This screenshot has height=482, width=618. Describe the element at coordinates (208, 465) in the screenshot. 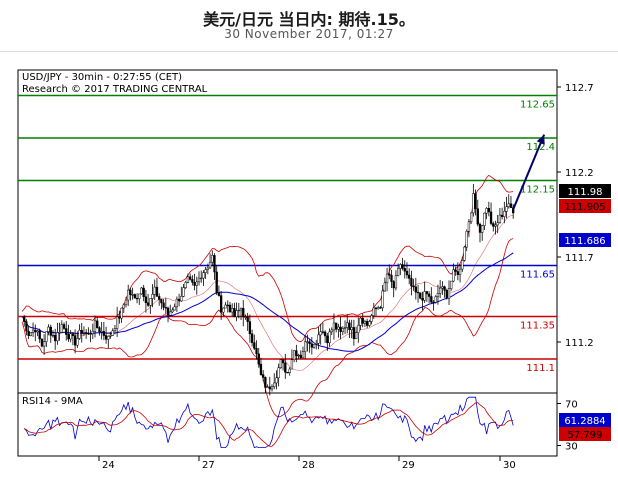

I see `x-tick-label-1: 27` at that location.